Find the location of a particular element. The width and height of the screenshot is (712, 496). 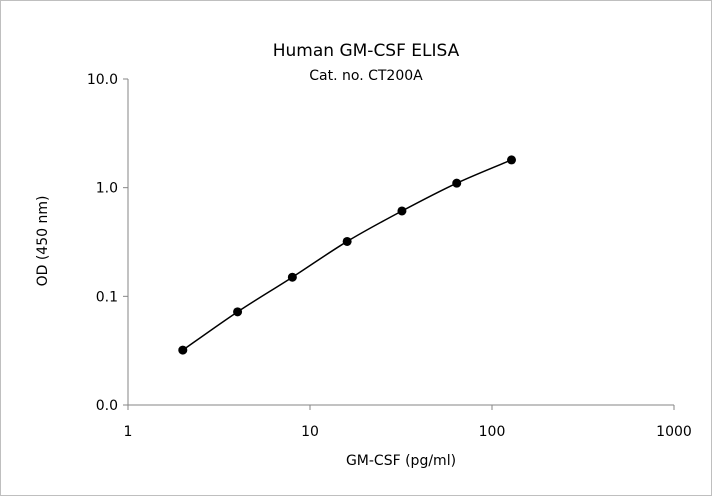

y-tick-label: 0.1 is located at coordinates (107, 297).